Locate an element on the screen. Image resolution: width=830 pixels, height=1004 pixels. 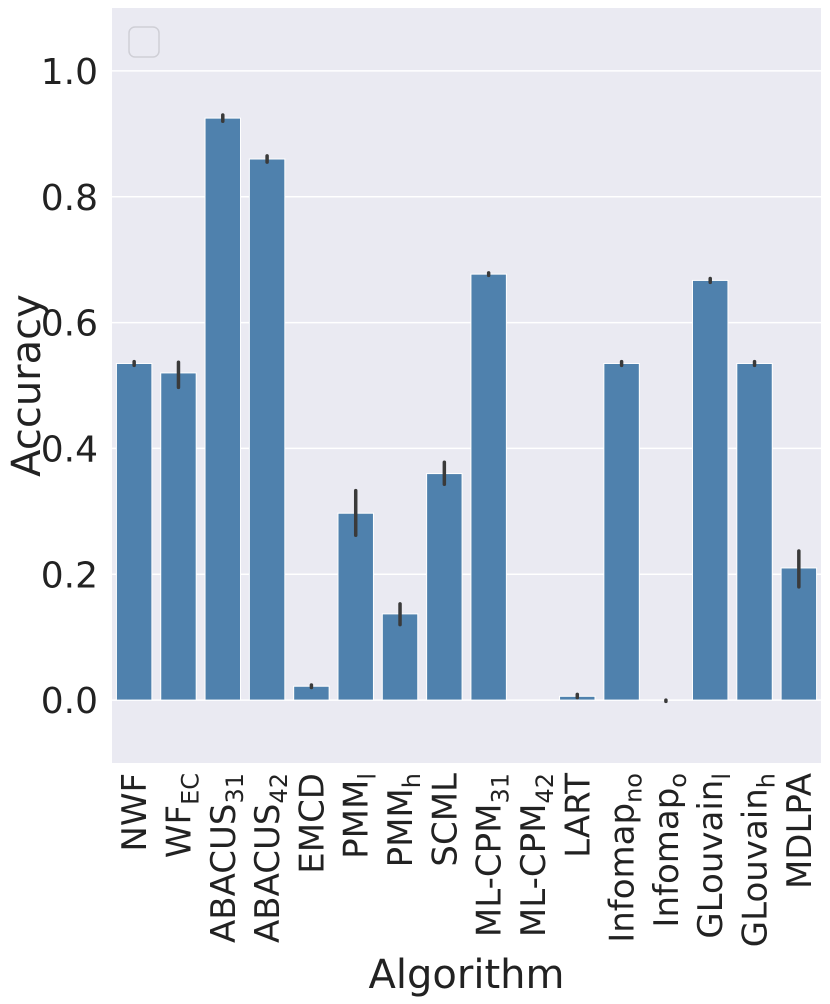
x-tick-label: GLouvainh is located at coordinates (758, 860).